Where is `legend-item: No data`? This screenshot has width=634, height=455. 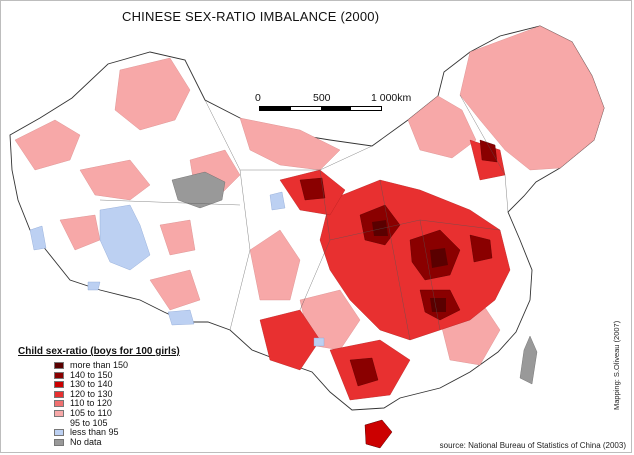
legend-item: No data is located at coordinates (116, 442).